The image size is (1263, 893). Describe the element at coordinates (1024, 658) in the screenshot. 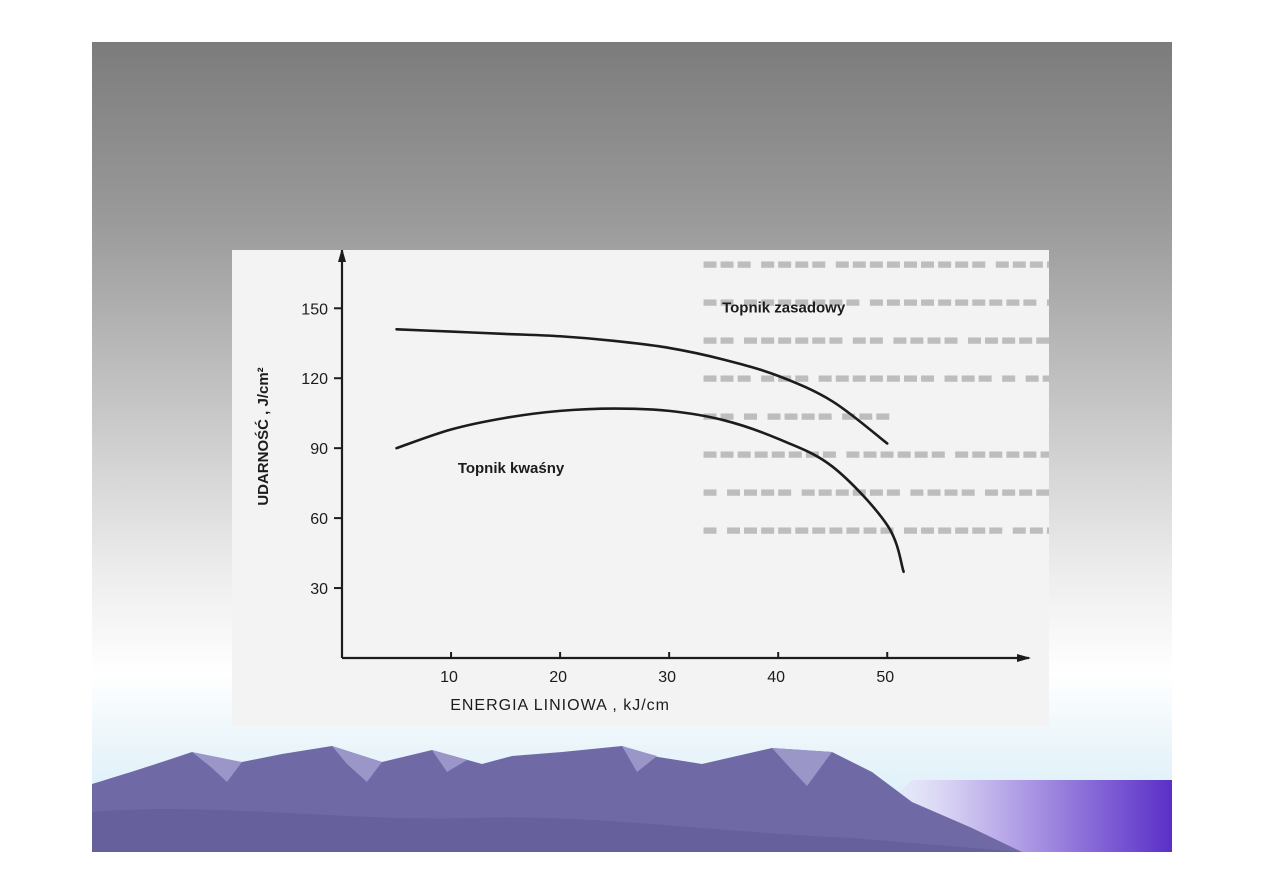

I see `x-axis-arrow` at that location.